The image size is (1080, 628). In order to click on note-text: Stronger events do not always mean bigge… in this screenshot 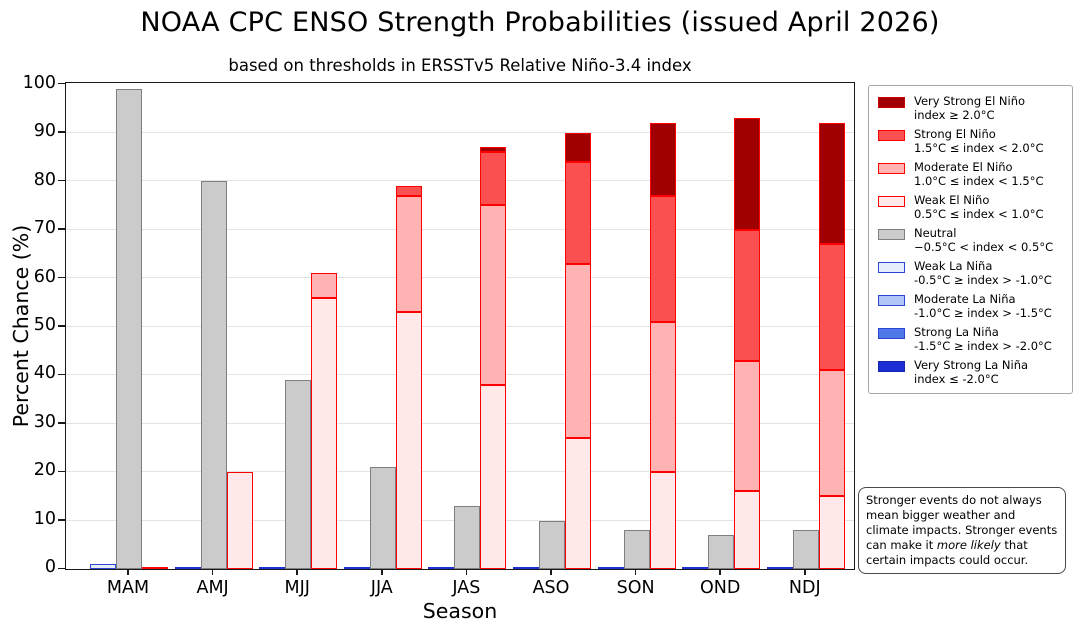, I will do `click(962, 522)`.